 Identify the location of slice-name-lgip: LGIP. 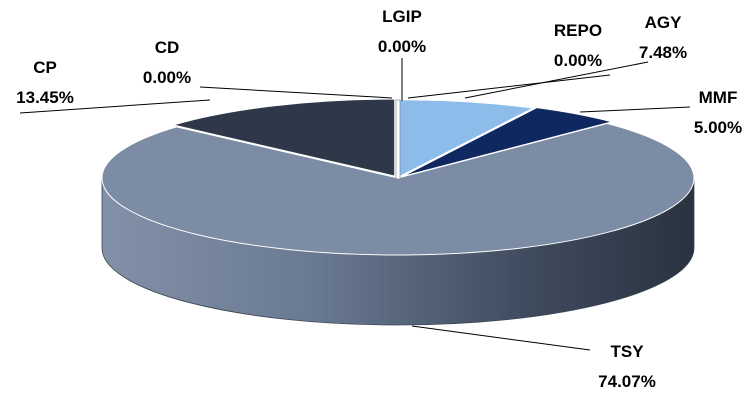
(402, 16).